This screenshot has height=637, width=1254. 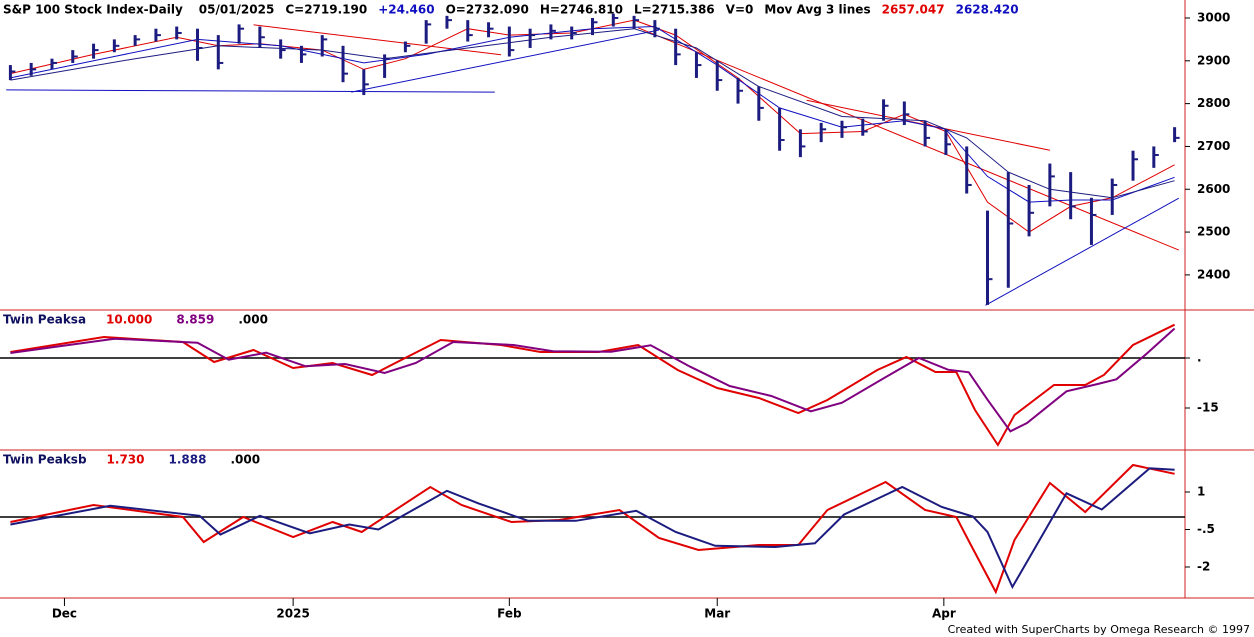 What do you see at coordinates (1201, 492) in the screenshot?
I see `y-tick-label: 1` at bounding box center [1201, 492].